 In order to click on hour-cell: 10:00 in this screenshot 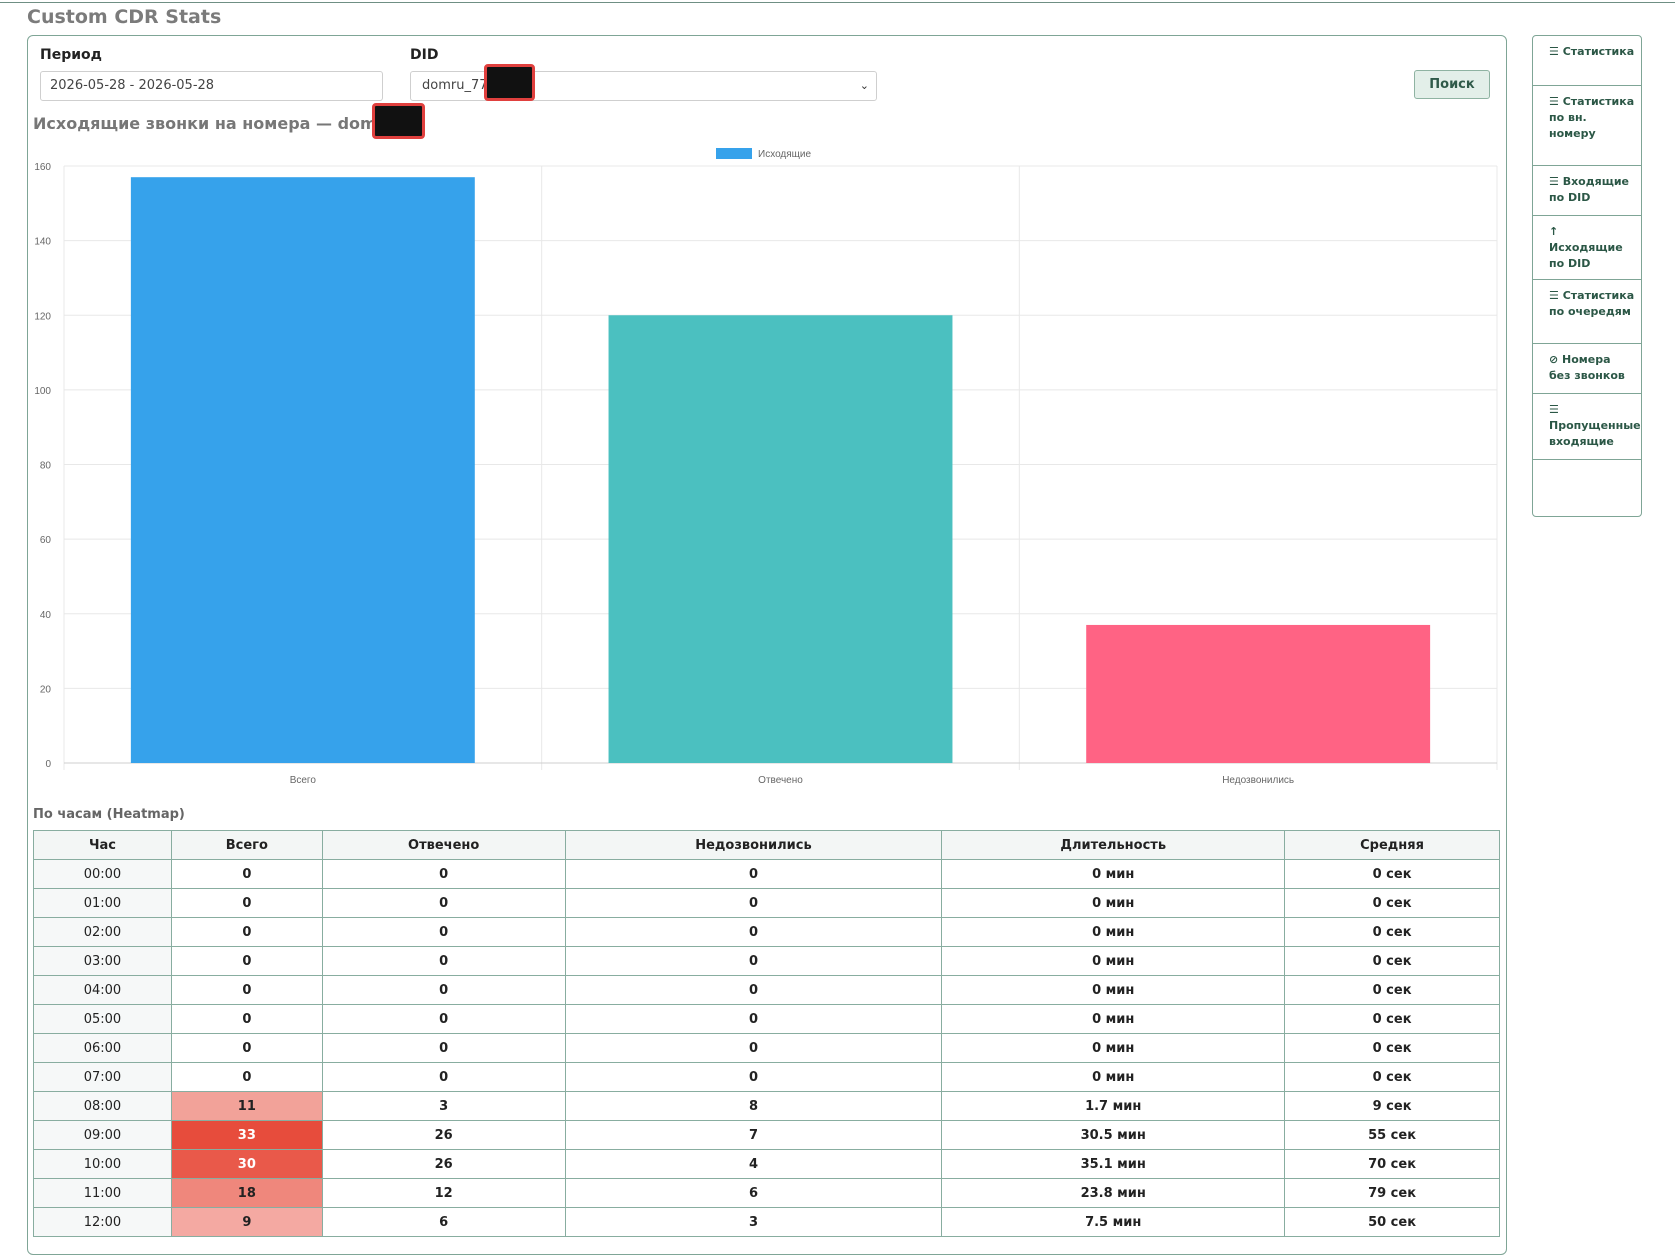, I will do `click(102, 1164)`.